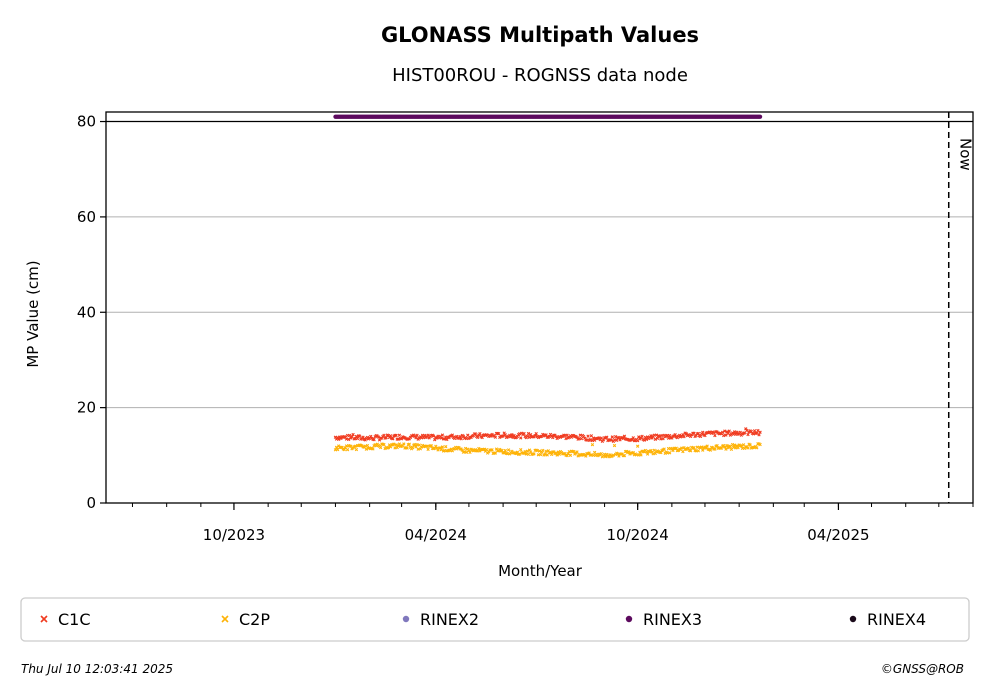 This screenshot has width=993, height=699. Describe the element at coordinates (86, 312) in the screenshot. I see `y-tick-label: 40` at that location.